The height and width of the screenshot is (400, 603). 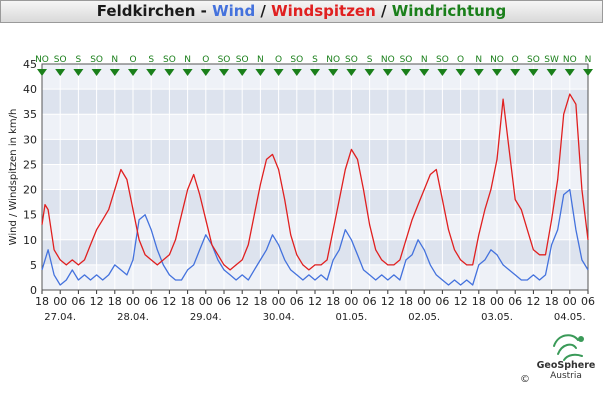 I want to click on logo-text: GeoSphere Austria, so click(x=566, y=371).